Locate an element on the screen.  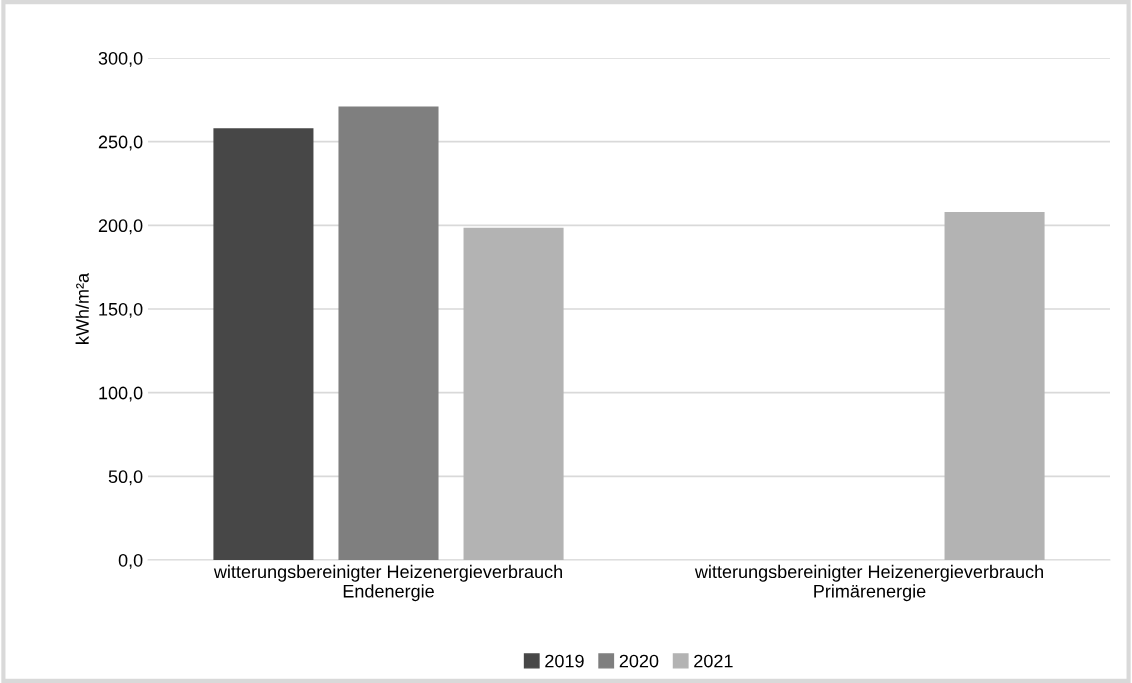
y-tick-label: 50,0 is located at coordinates (125, 478).